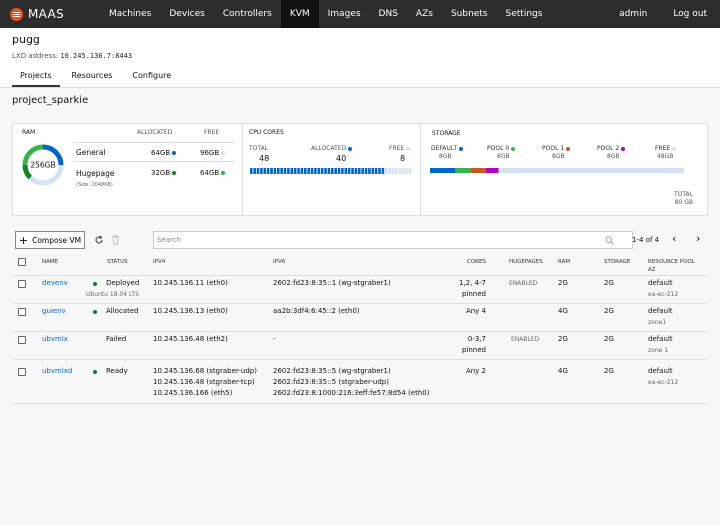 The height and width of the screenshot is (525, 720). What do you see at coordinates (50, 100) in the screenshot?
I see `project-name: project_sparkie` at bounding box center [50, 100].